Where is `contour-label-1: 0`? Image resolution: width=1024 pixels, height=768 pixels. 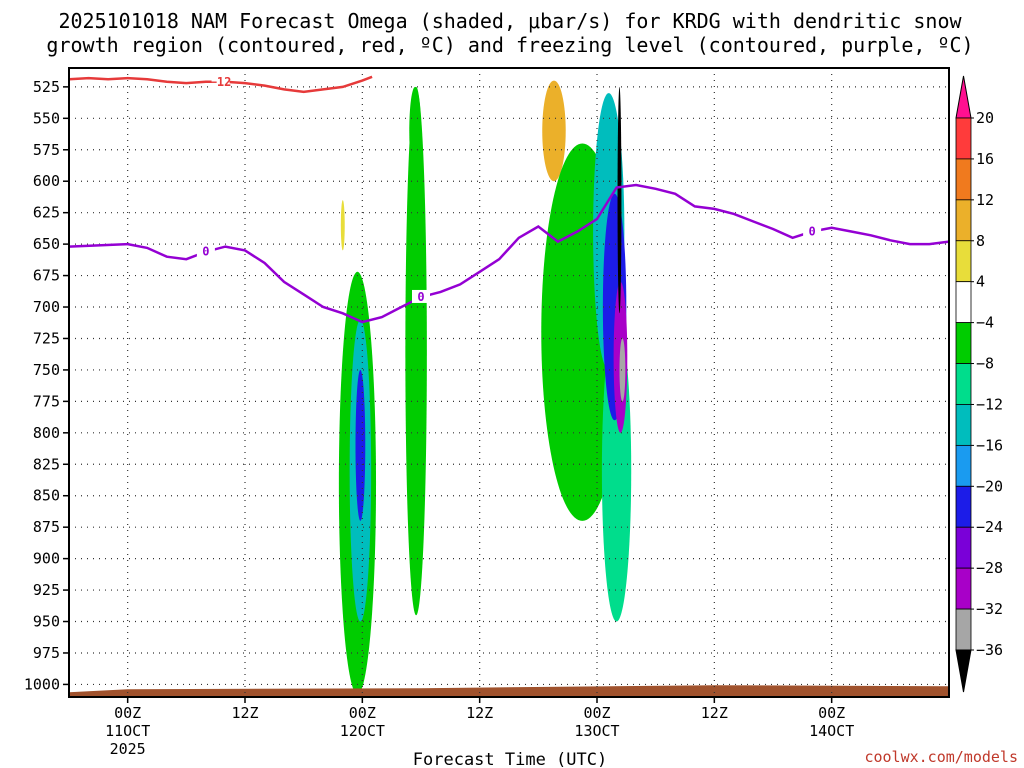
contour-label-1: 0 is located at coordinates (420, 297).